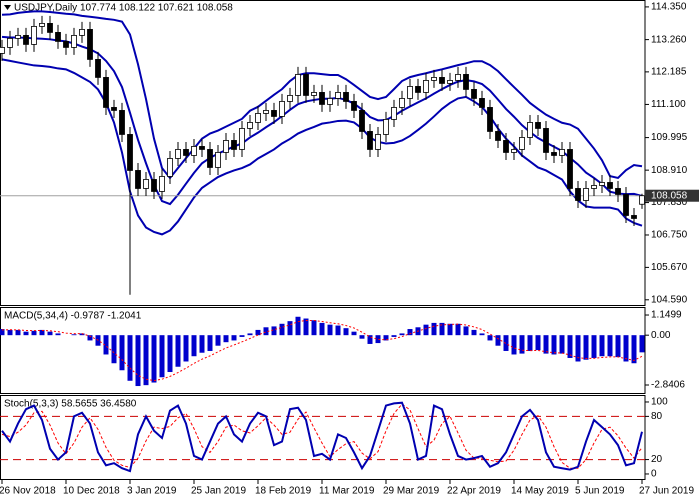 This screenshot has height=500, width=700. Describe the element at coordinates (672, 195) in the screenshot. I see `current-price-box` at that location.